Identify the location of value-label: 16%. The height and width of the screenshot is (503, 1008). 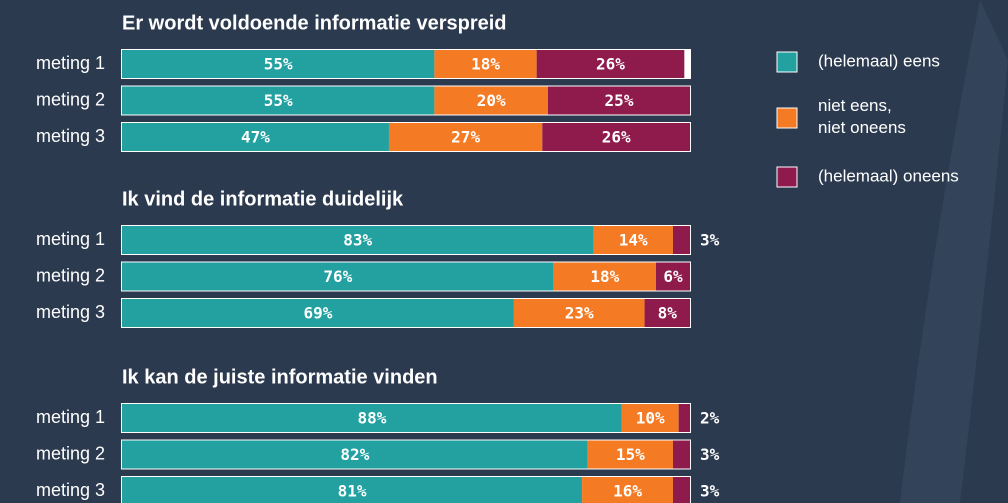
(627, 491).